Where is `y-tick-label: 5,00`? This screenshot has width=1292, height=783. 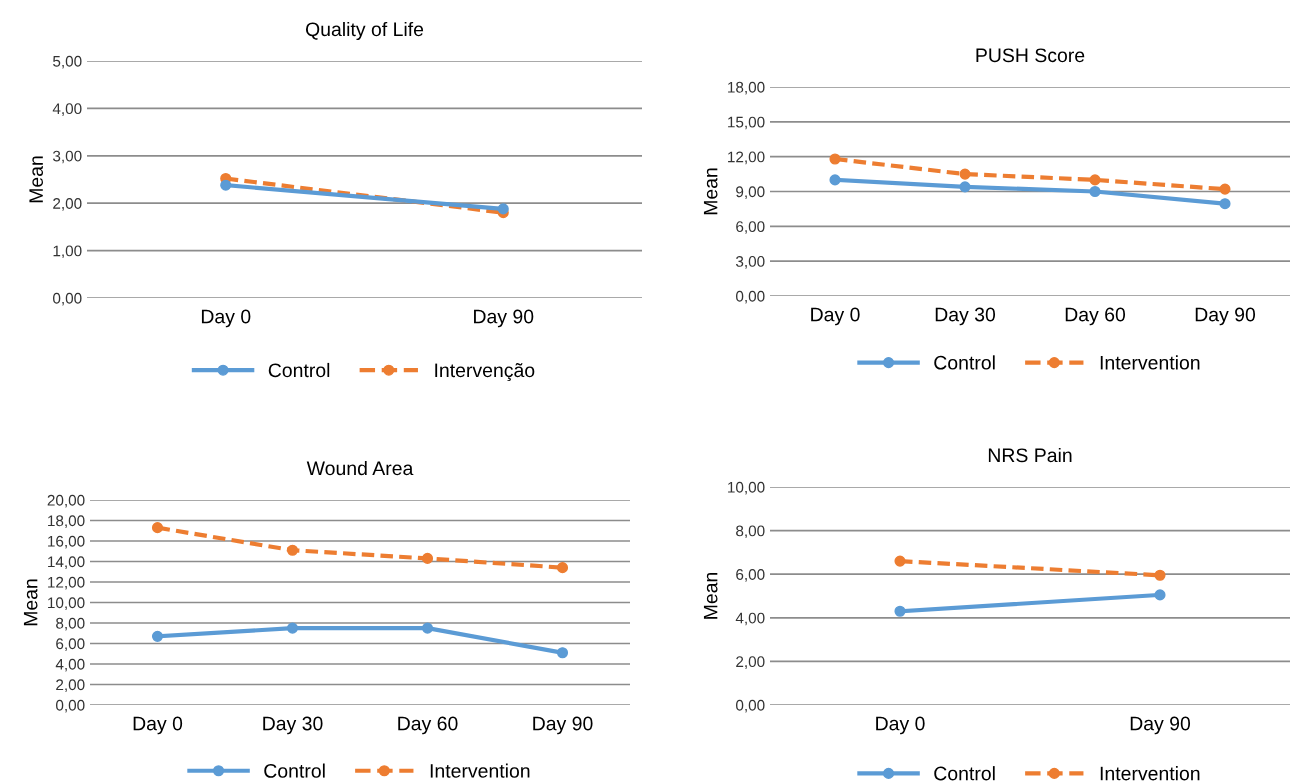 y-tick-label: 5,00 is located at coordinates (67, 62).